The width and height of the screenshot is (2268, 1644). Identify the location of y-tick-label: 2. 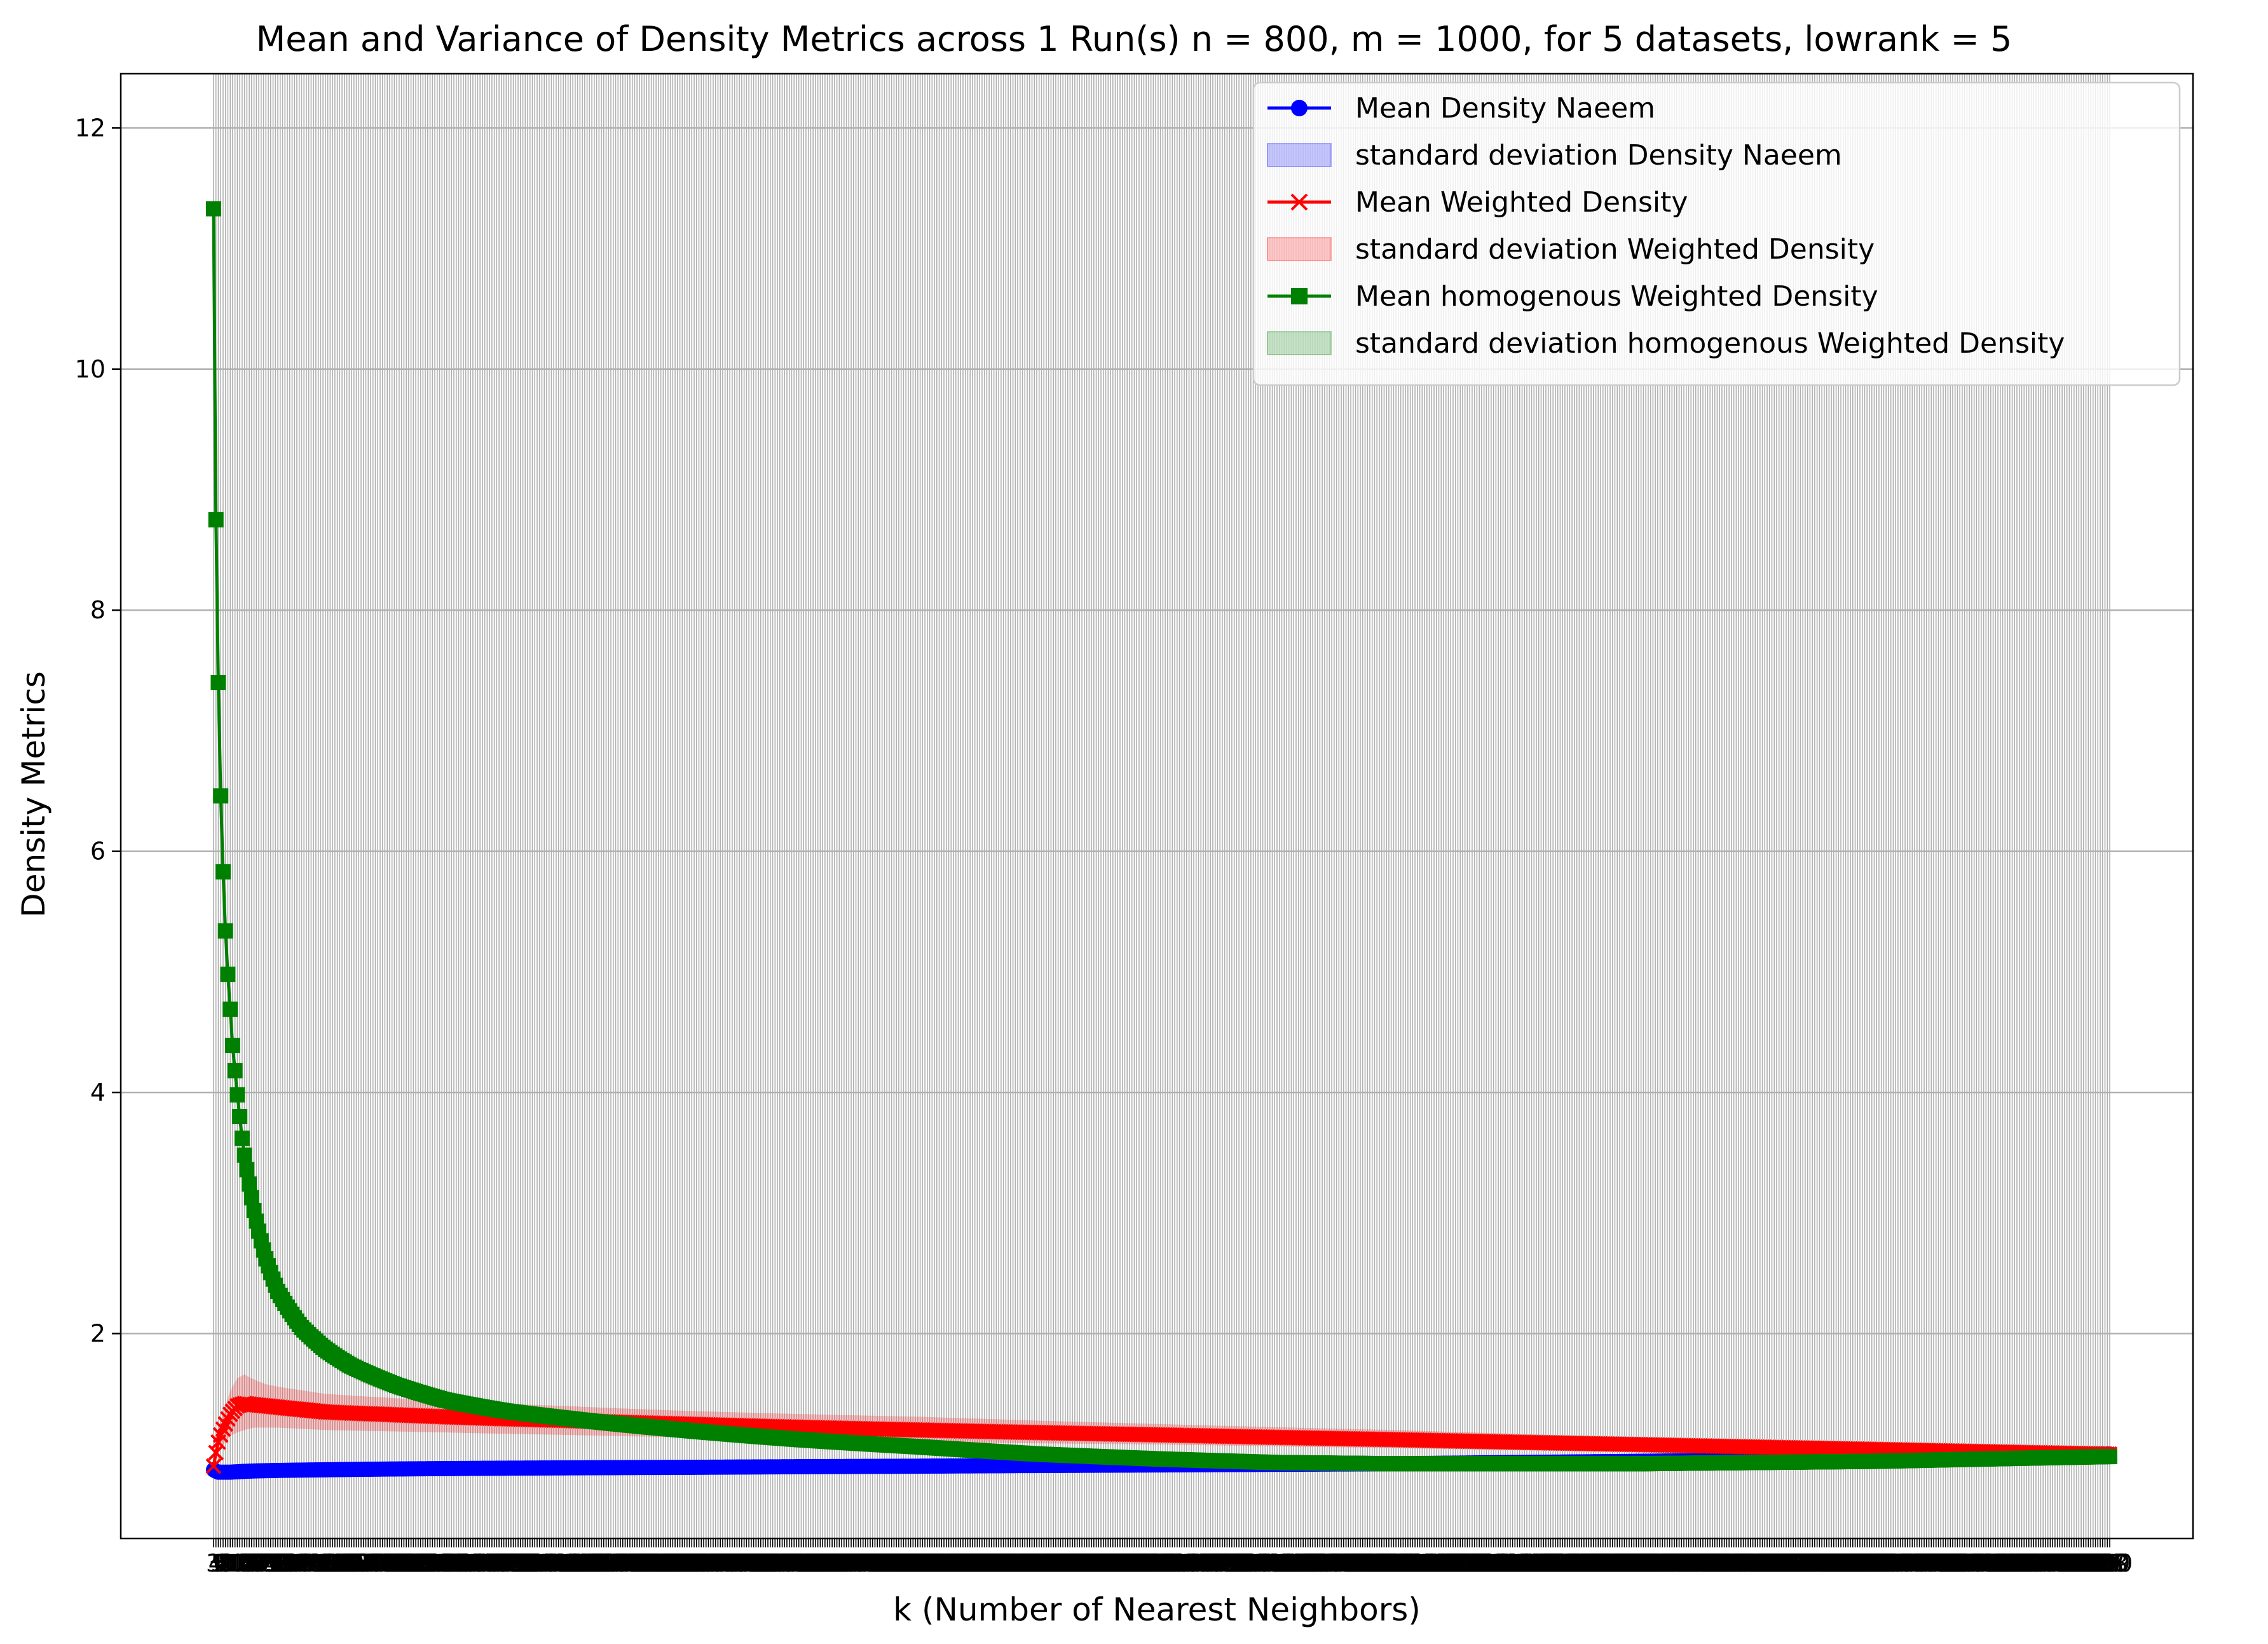
(98, 1333).